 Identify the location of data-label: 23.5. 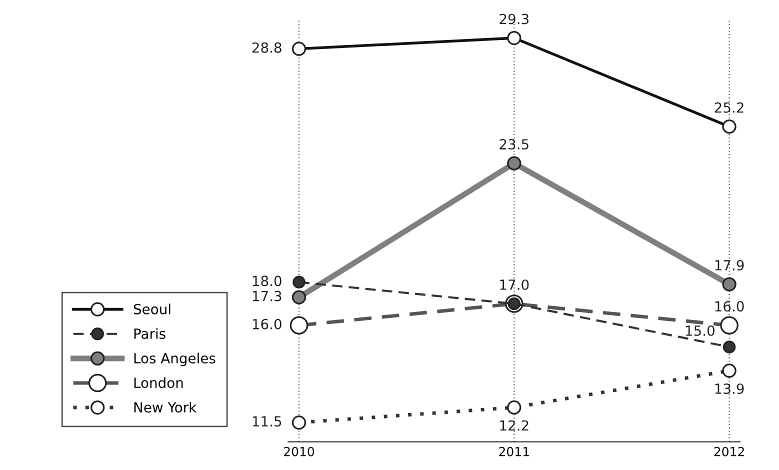
(514, 144).